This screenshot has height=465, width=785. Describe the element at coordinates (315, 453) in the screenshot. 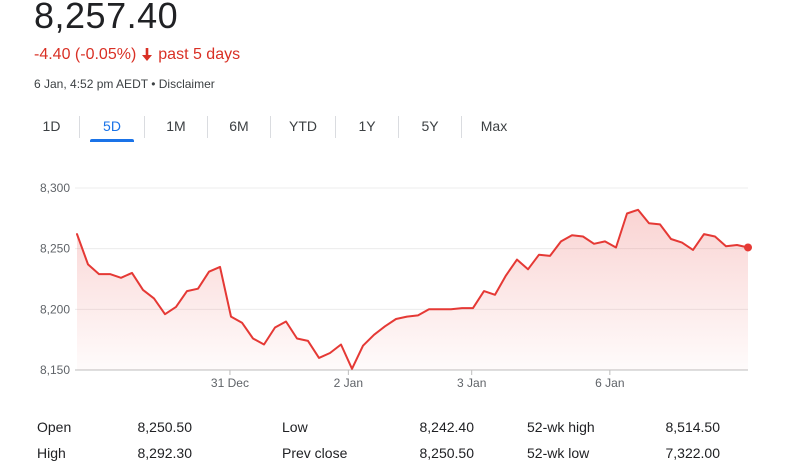

I see `stat-label-prev-close: Prev close` at that location.